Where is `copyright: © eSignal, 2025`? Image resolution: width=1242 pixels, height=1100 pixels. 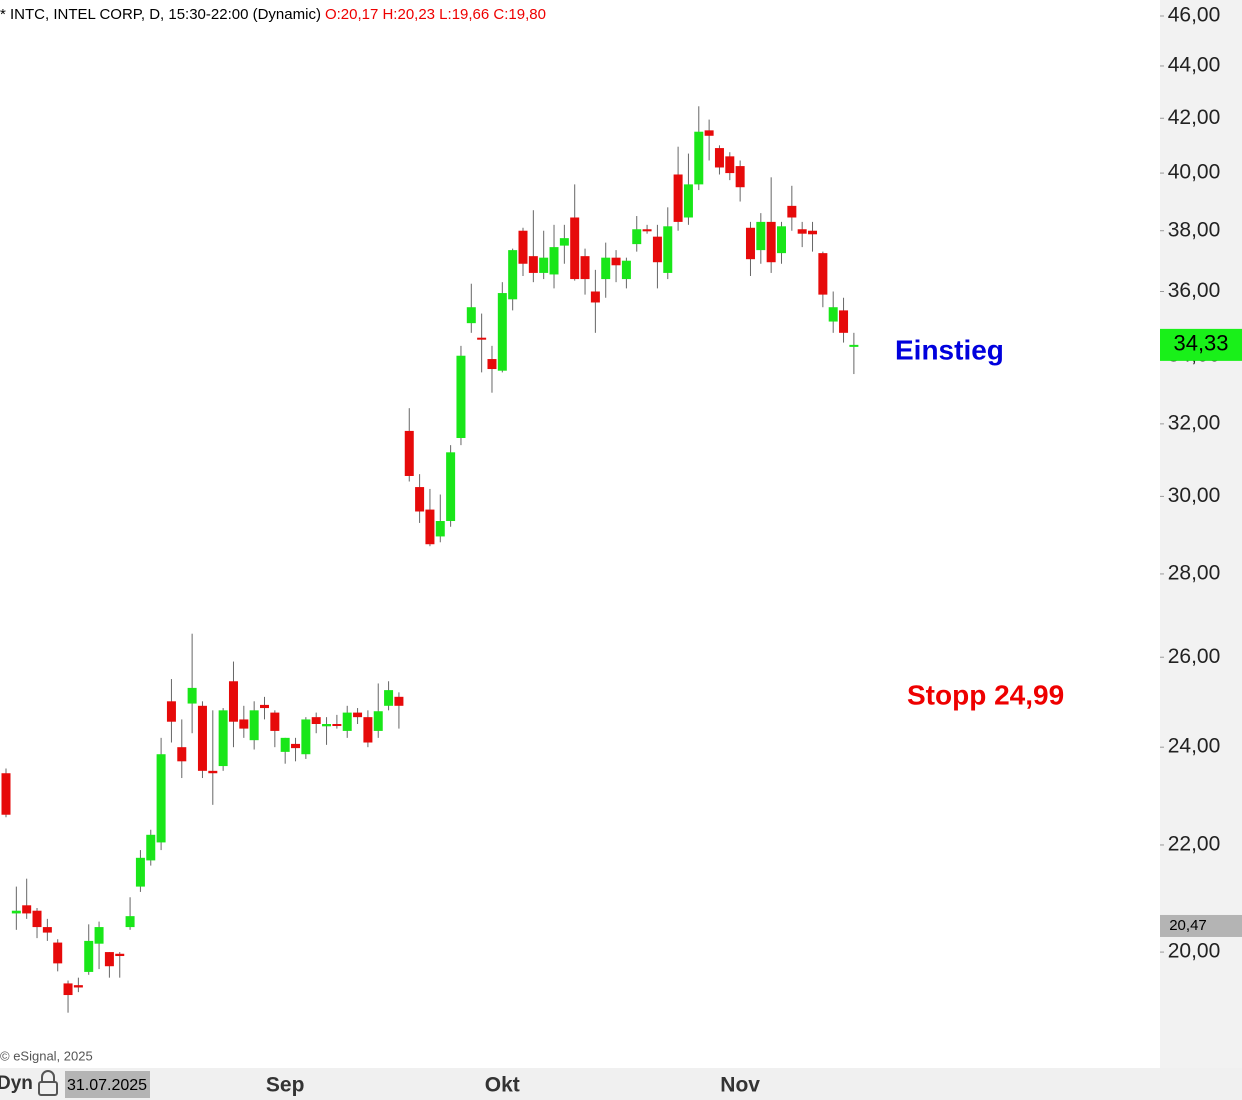 copyright: © eSignal, 2025 is located at coordinates (46, 1055).